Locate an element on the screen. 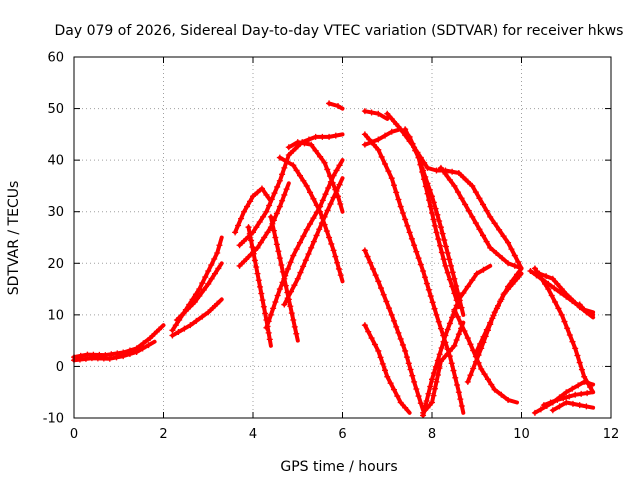  x-tick-label-4: 8 is located at coordinates (432, 434).